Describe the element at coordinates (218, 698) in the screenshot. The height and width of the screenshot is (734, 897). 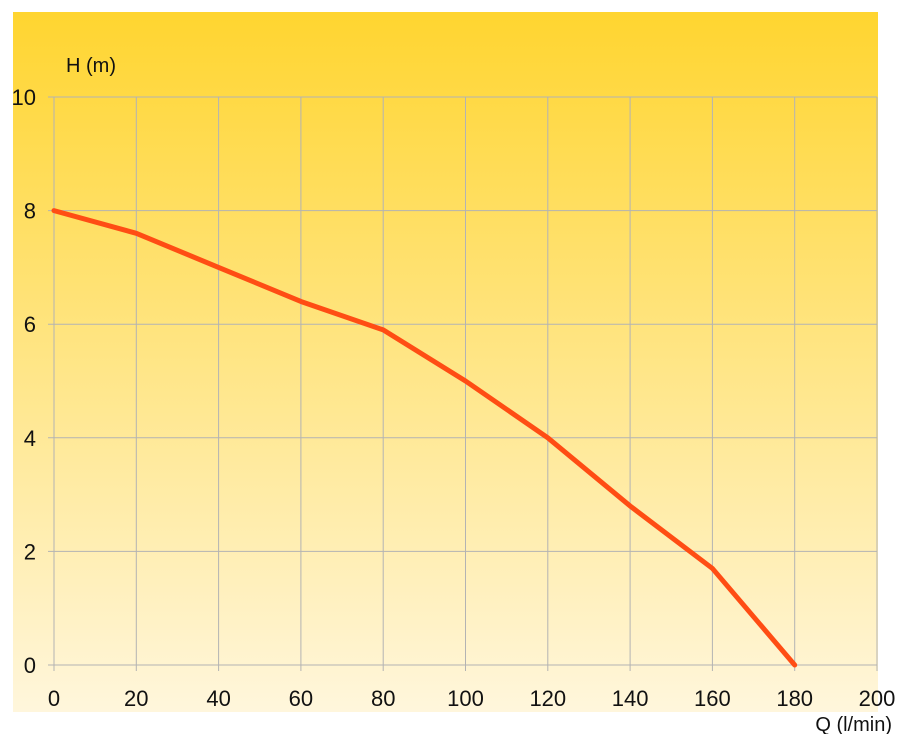
I see `x-tick-label: 40` at that location.